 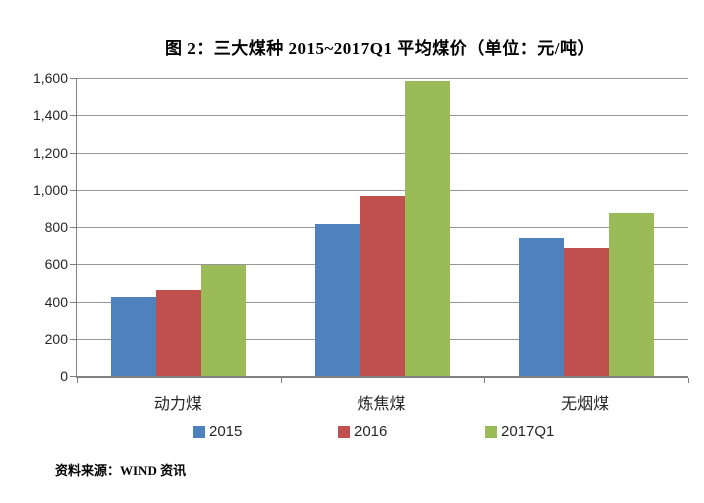 I want to click on bar-2017Q1-无烟煤, so click(x=631, y=294).